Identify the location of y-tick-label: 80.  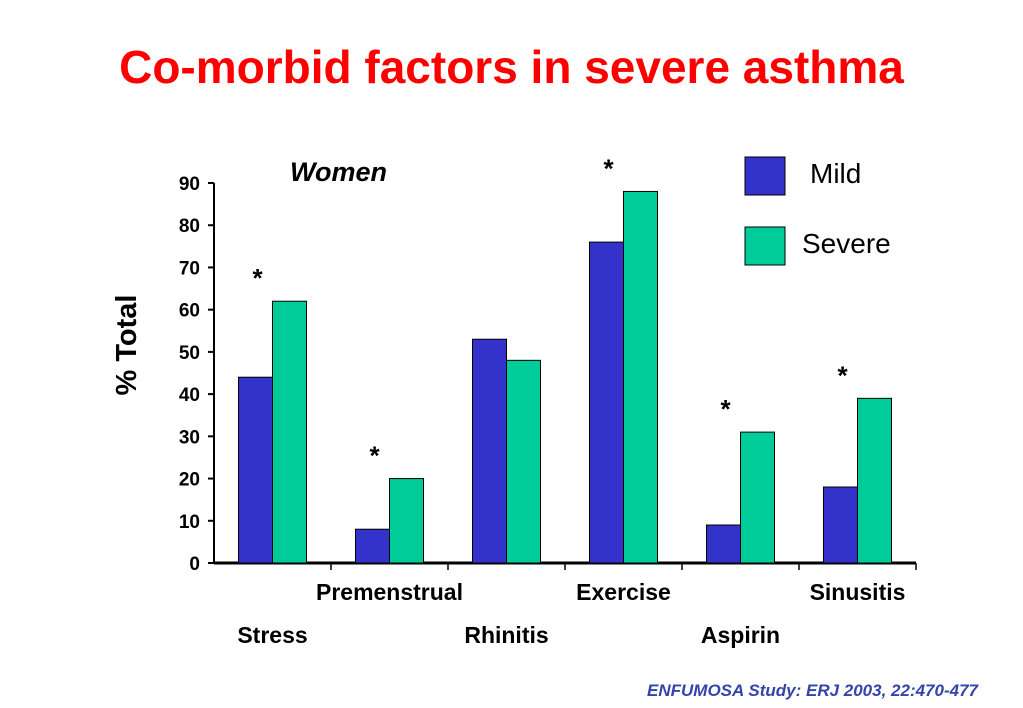
(189, 226).